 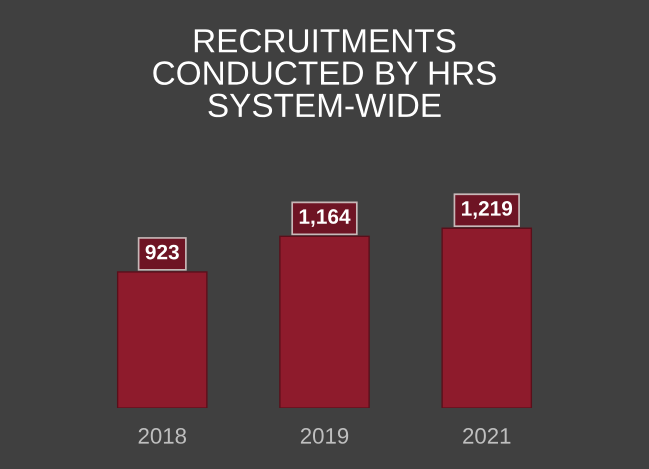 I want to click on chart-title: RECRUITMENTS CONDUCTED BY HRS SYSTEM-WIDE, so click(x=324, y=73).